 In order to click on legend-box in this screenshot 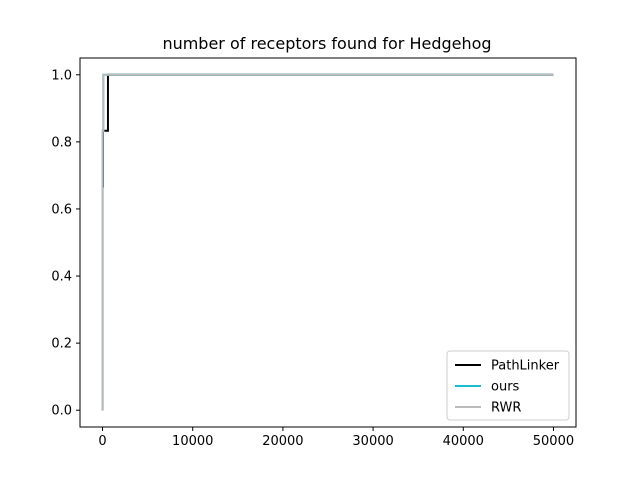, I will do `click(508, 385)`.